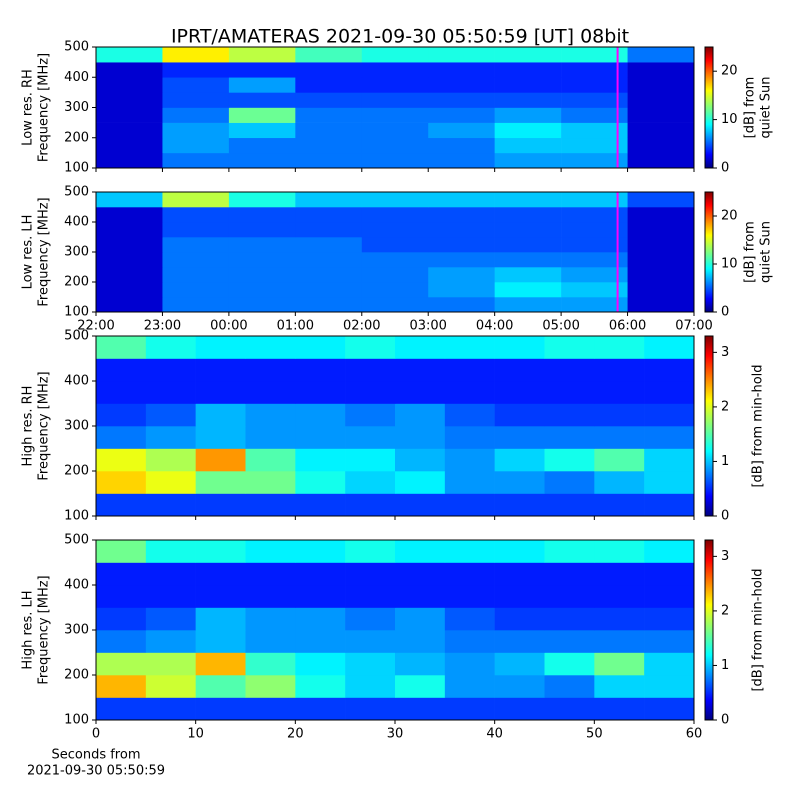 This screenshot has width=800, height=800. What do you see at coordinates (725, 516) in the screenshot?
I see `colorbar-tick-label: 0` at bounding box center [725, 516].